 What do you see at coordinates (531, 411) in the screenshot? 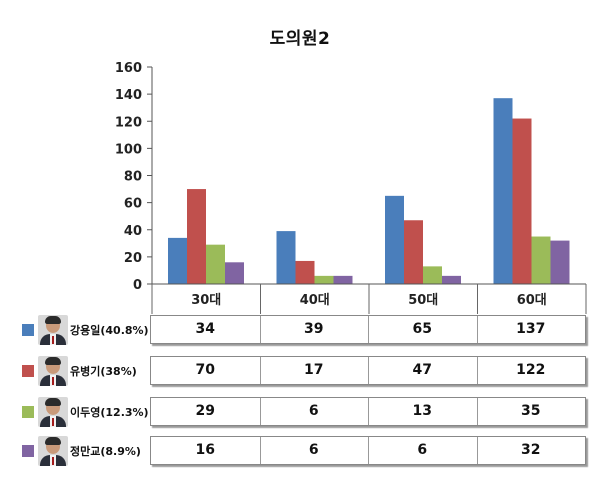
I see `data-value: 35` at bounding box center [531, 411].